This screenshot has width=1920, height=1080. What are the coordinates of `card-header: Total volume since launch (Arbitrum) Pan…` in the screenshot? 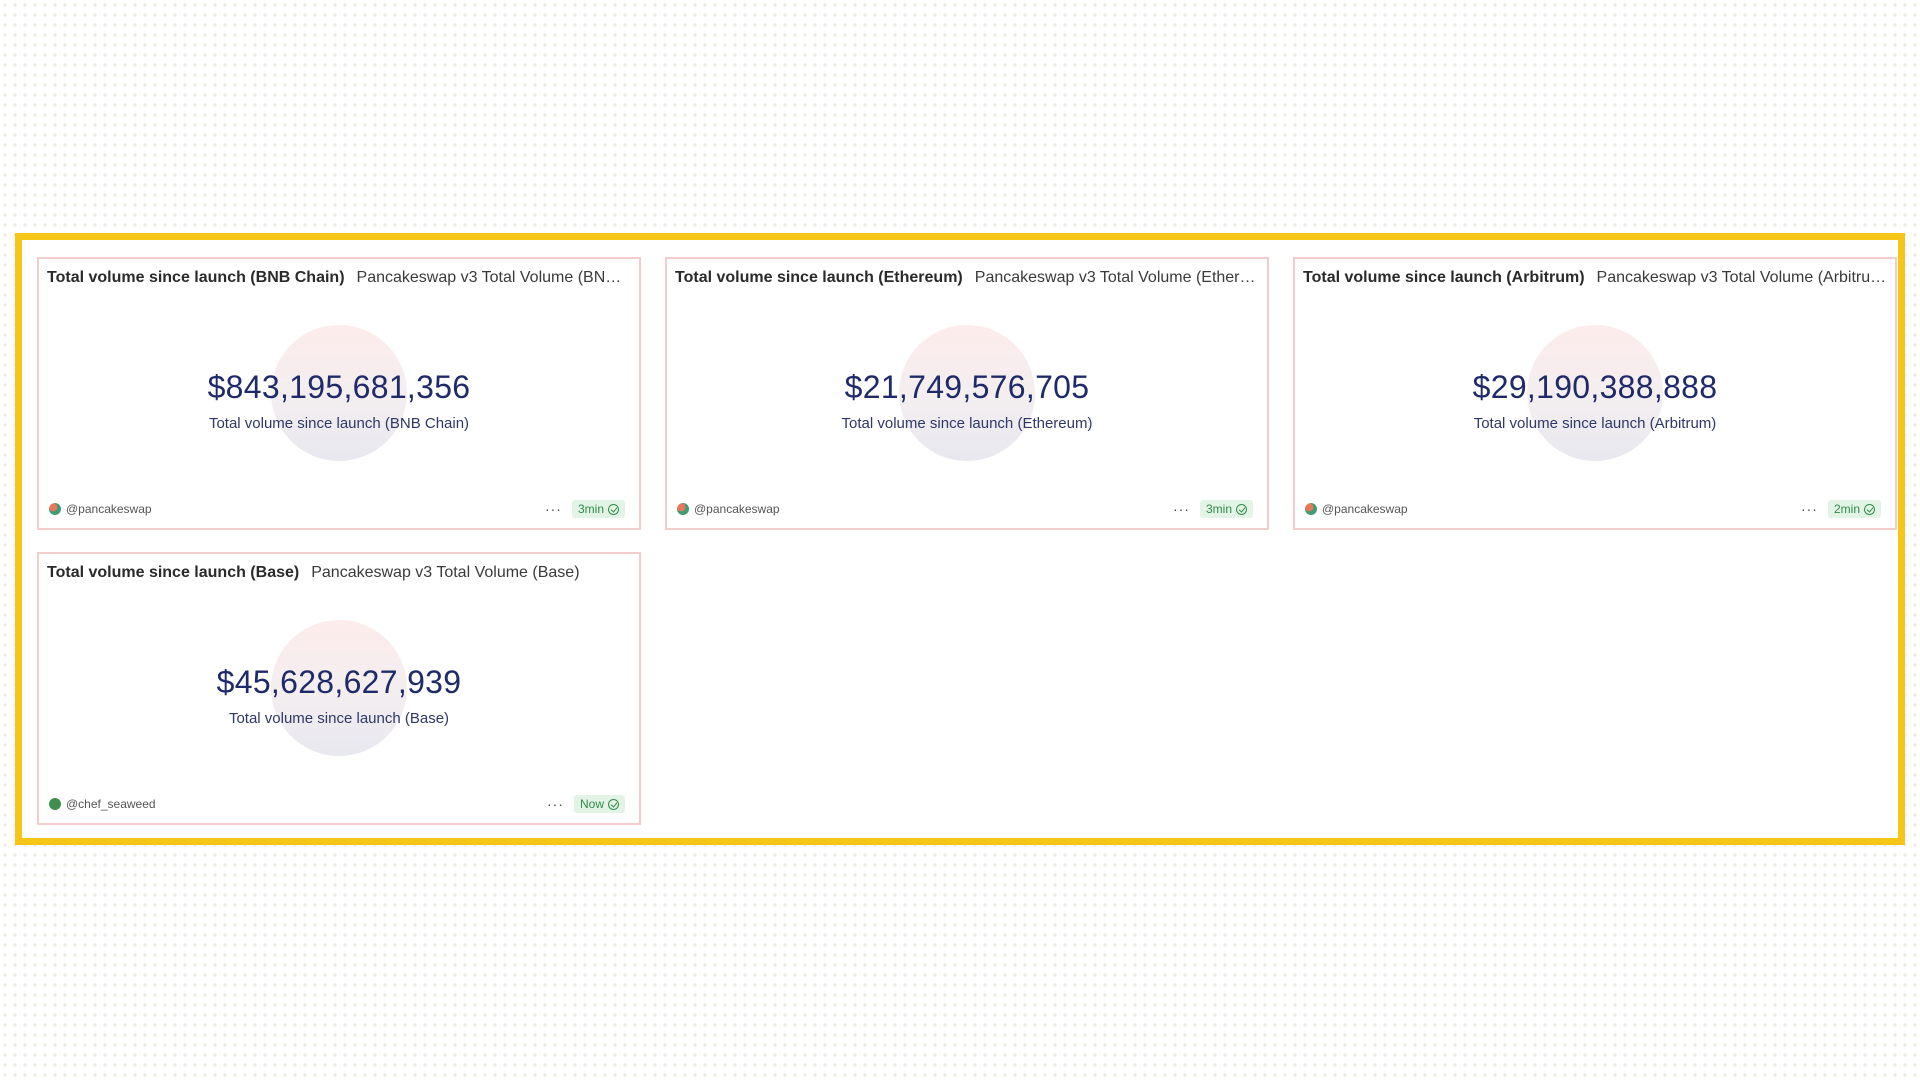 It's located at (1595, 278).